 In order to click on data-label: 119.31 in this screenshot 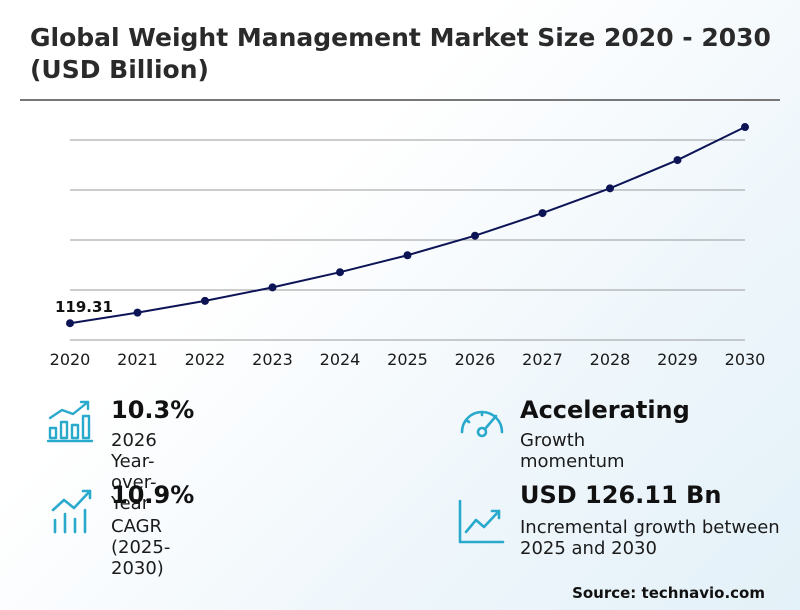, I will do `click(84, 307)`.